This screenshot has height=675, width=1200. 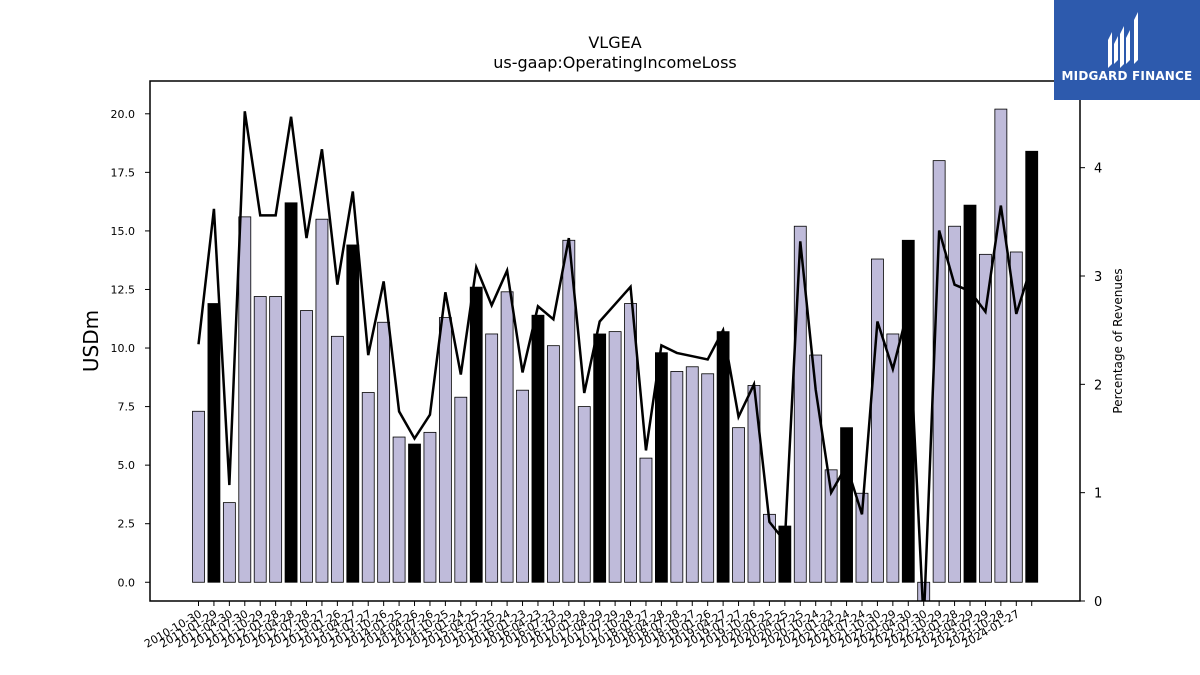 What do you see at coordinates (1123, 40) in the screenshot?
I see `midgard-logo-icon` at bounding box center [1123, 40].